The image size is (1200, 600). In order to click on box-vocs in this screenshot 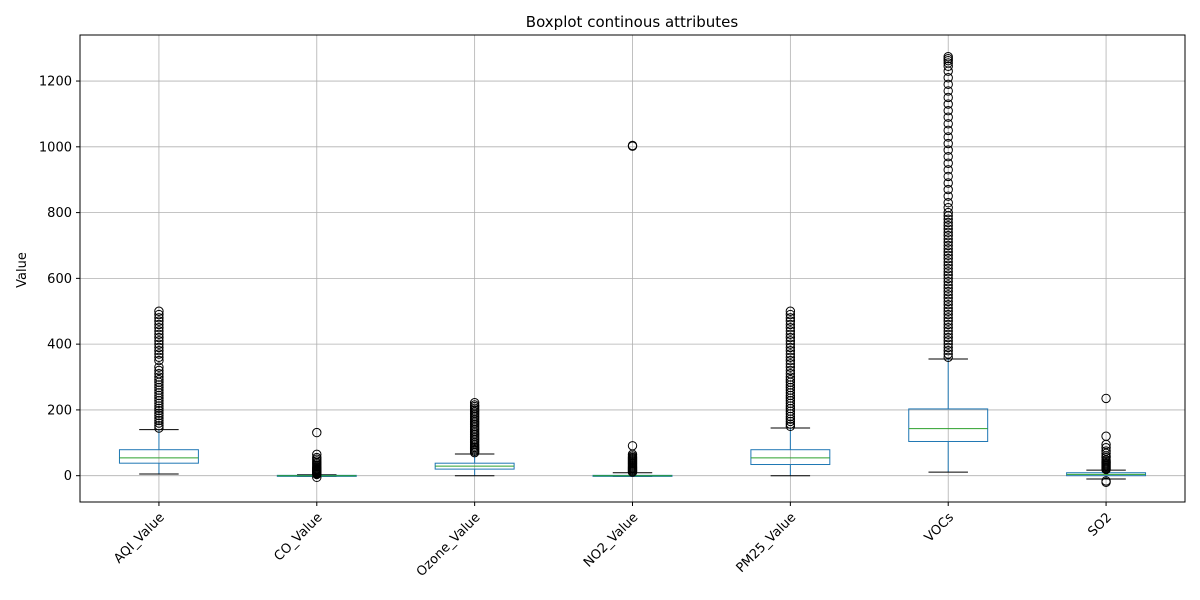, I will do `click(948, 262)`.